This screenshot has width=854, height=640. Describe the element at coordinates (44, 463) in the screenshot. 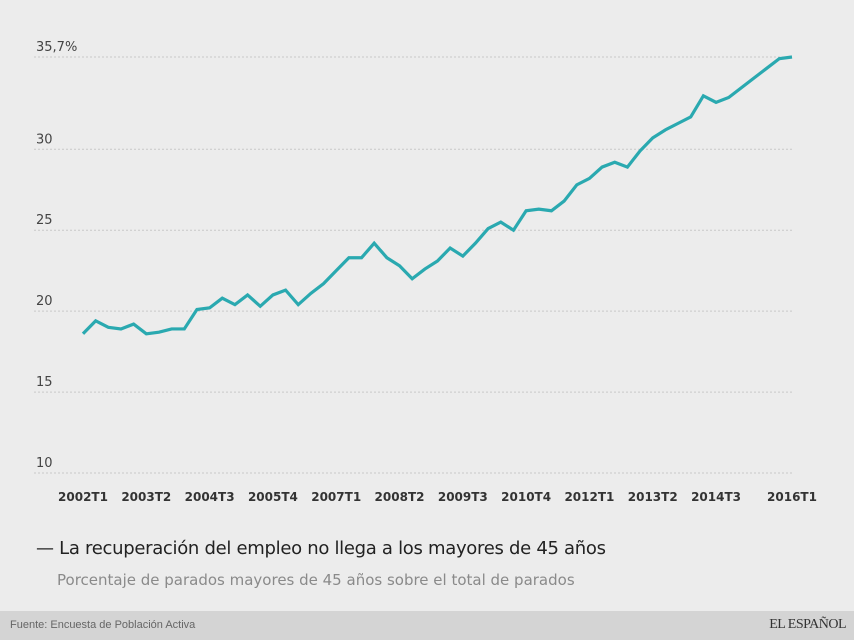

I see `y-tick-label: 10` at that location.